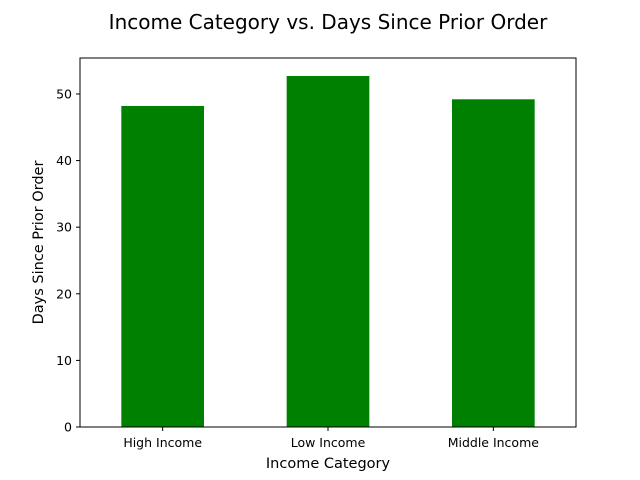  I want to click on x-tick-label: Low Income, so click(328, 442).